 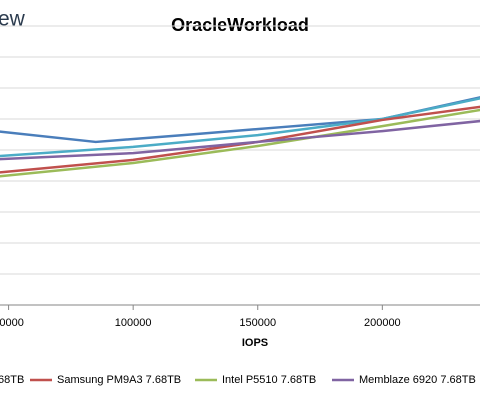 I want to click on legend-label: Samsung PM9A3 7.68TB, so click(x=119, y=380).